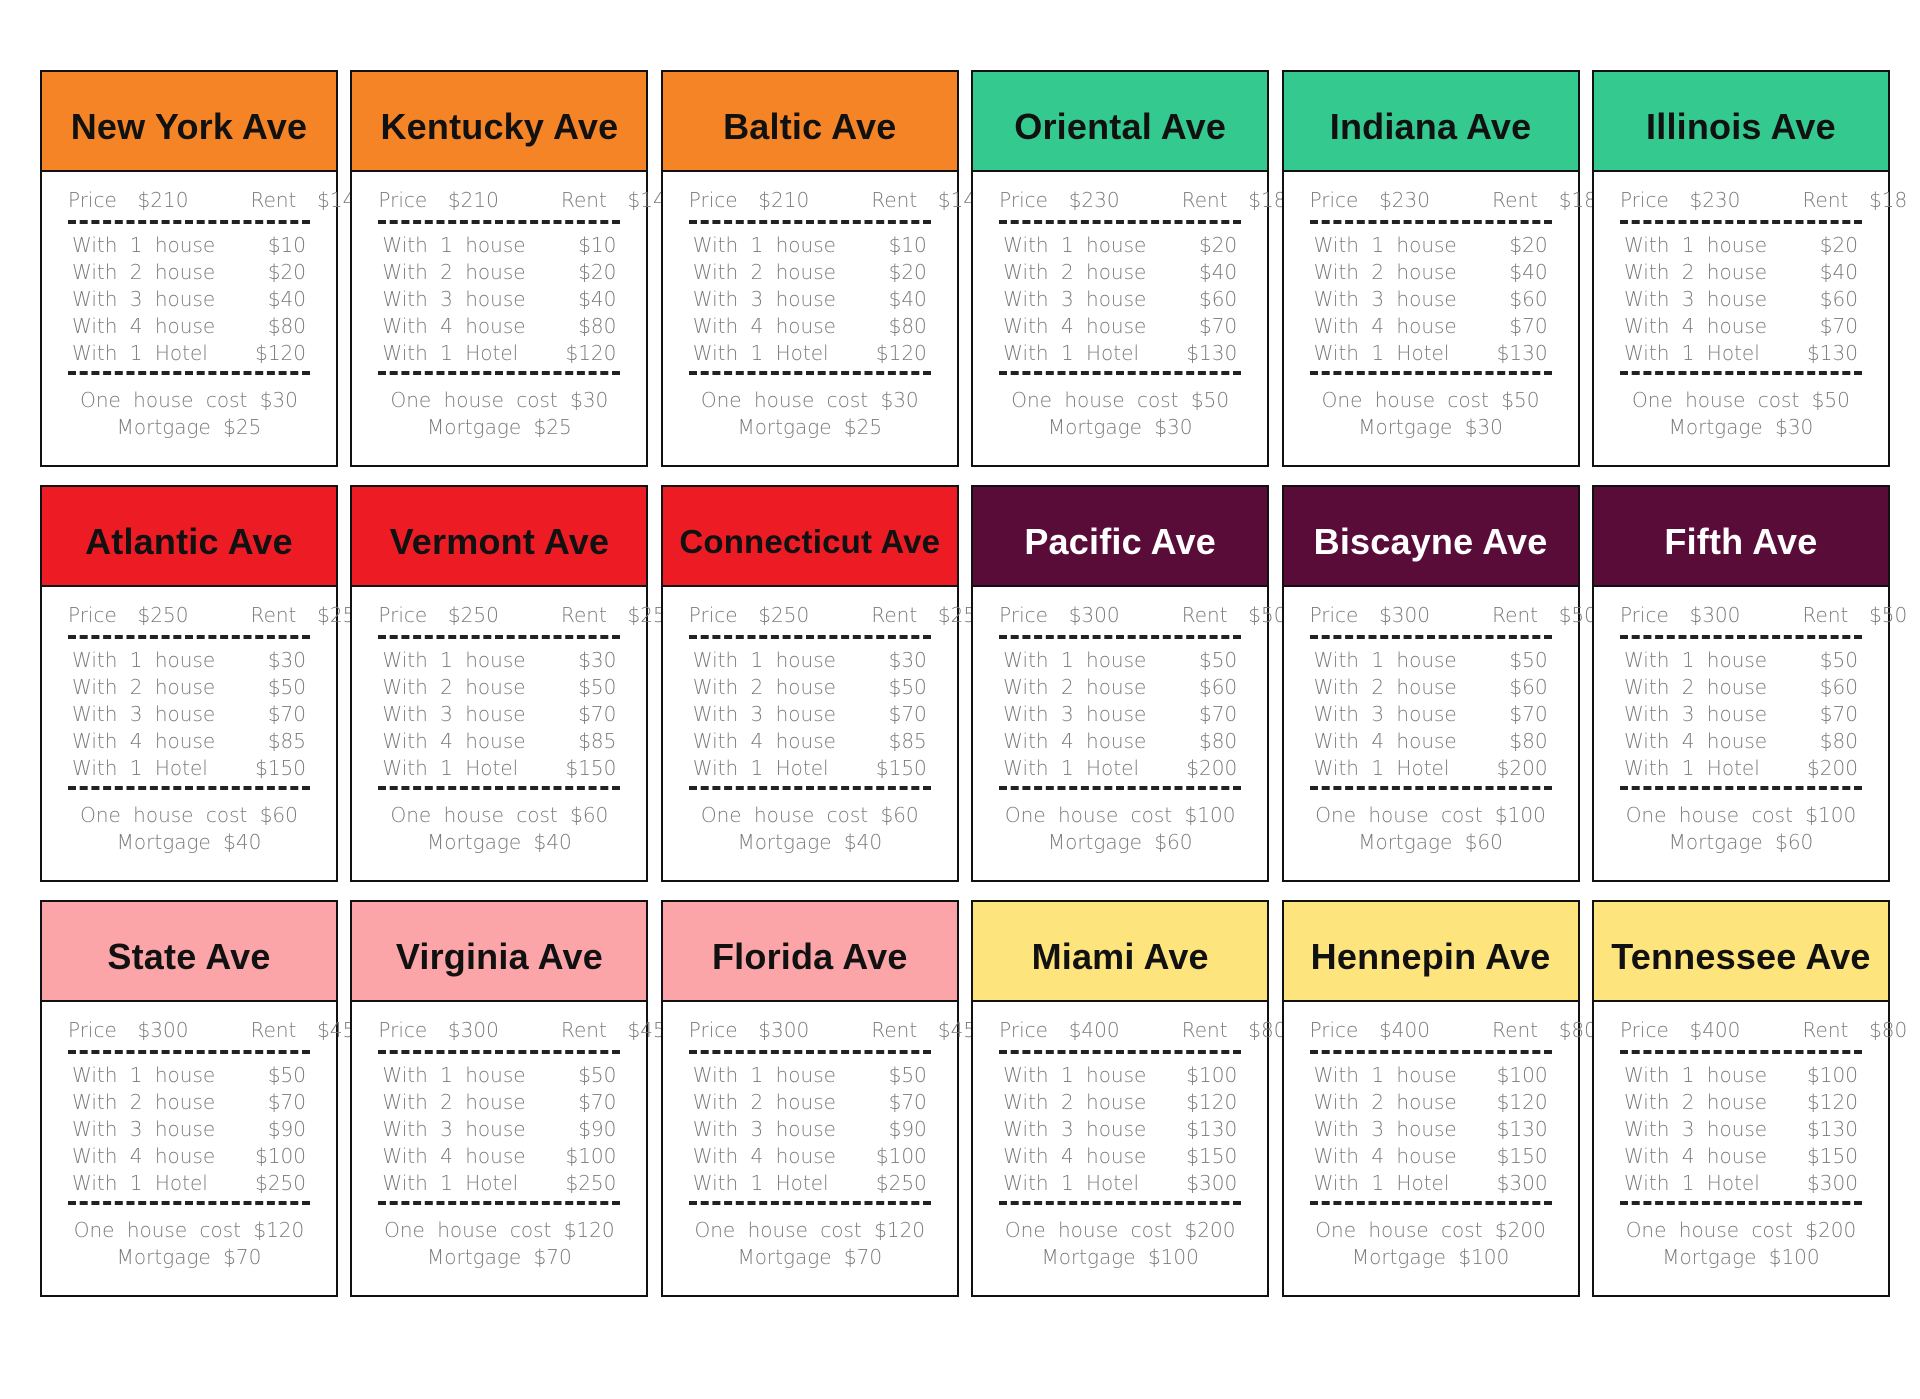 The width and height of the screenshot is (1920, 1399). I want to click on price-rent-row: Price $300 Rent $50, so click(1763, 615).